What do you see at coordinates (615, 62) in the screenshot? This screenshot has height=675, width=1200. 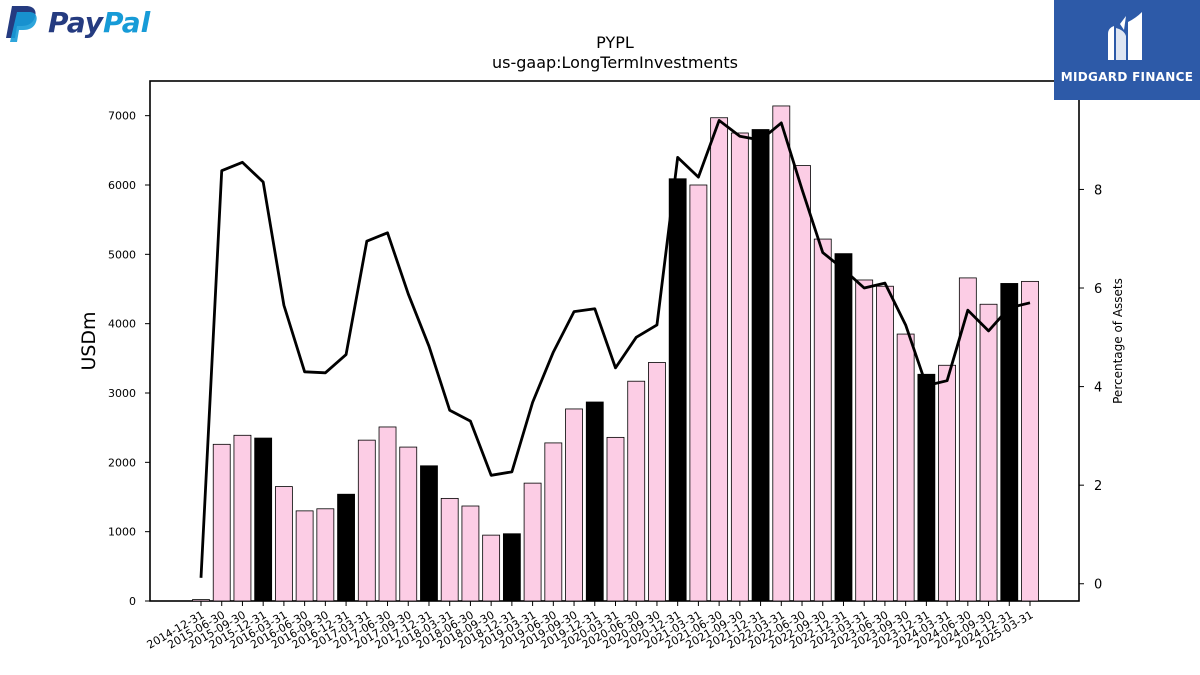 I see `chart-subtitle: us-gaap:LongTermInvestments` at bounding box center [615, 62].